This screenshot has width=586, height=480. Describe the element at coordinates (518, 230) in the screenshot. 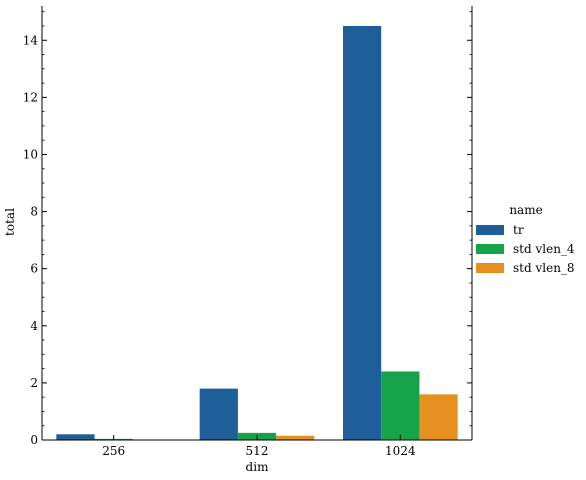

I see `legend-label-tr: tr` at that location.